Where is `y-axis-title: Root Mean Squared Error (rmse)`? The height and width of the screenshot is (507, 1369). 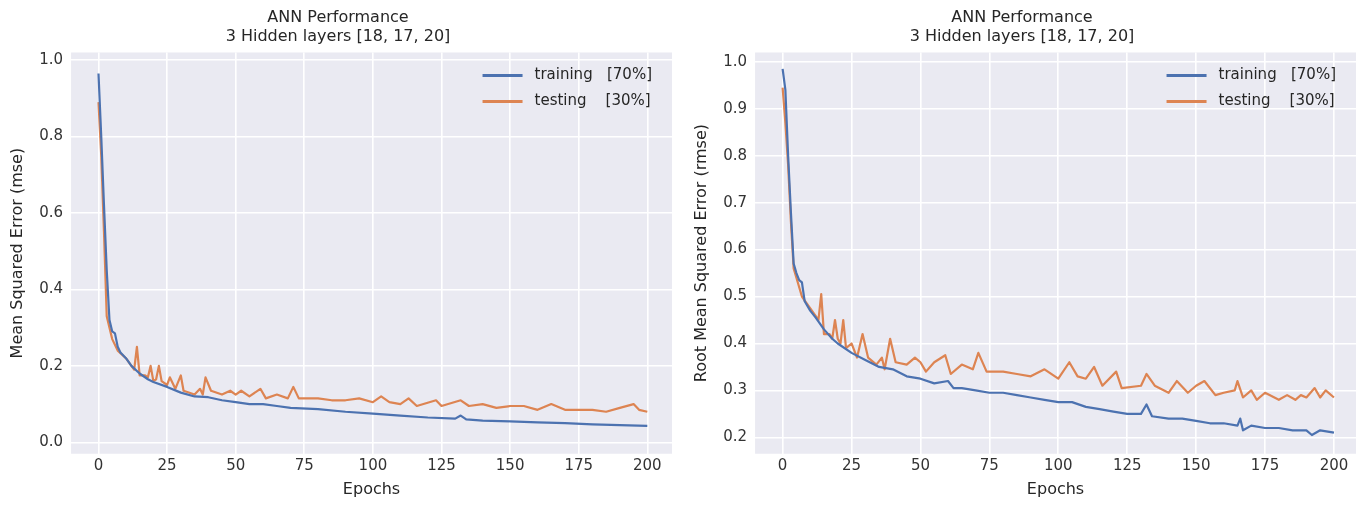 y-axis-title: Root Mean Squared Error (rmse) is located at coordinates (700, 253).